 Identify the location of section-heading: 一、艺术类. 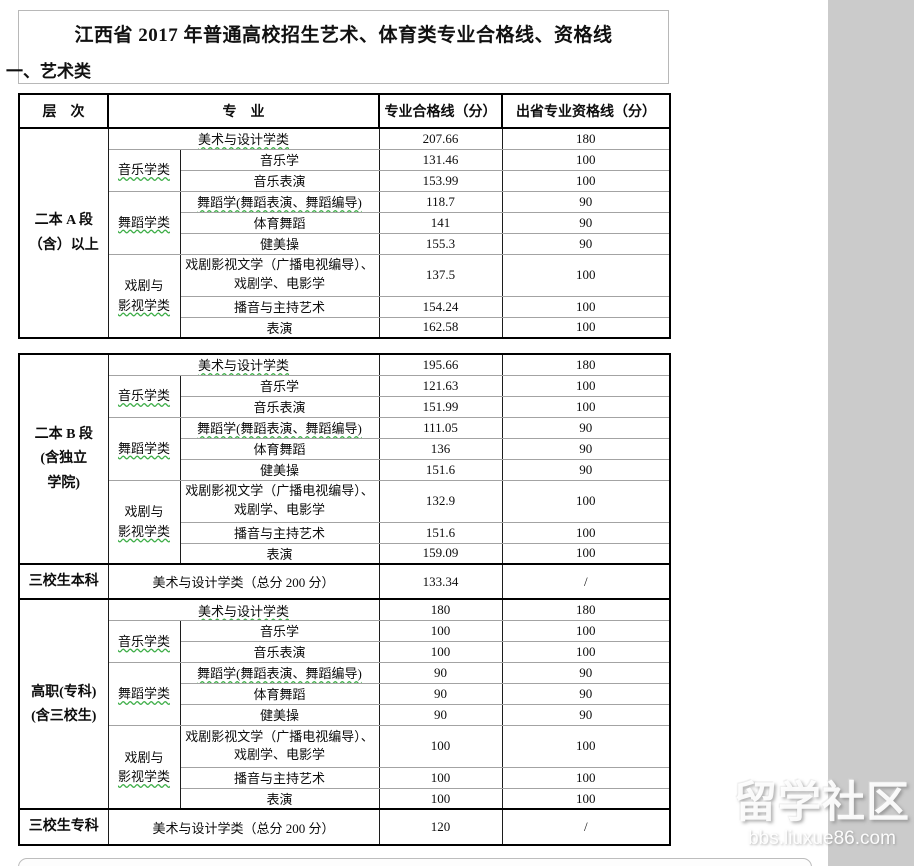
(48, 71).